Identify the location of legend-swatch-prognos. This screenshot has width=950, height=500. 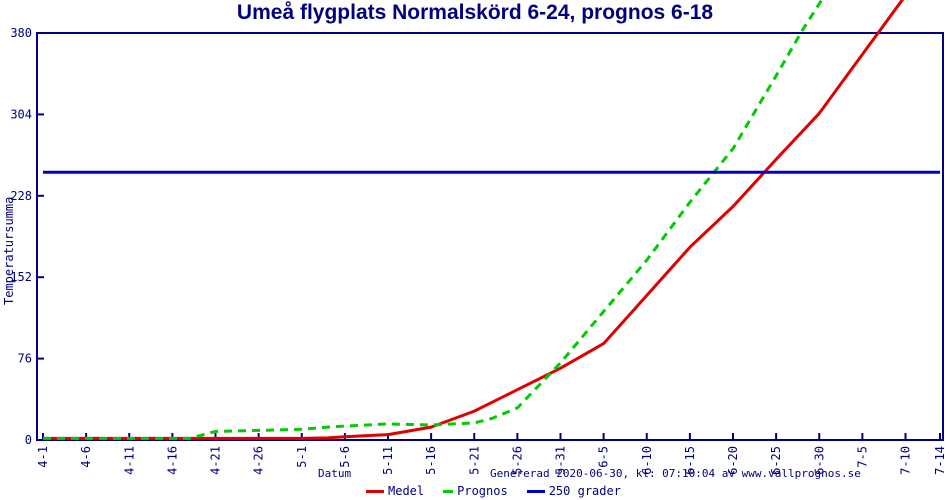
(448, 491).